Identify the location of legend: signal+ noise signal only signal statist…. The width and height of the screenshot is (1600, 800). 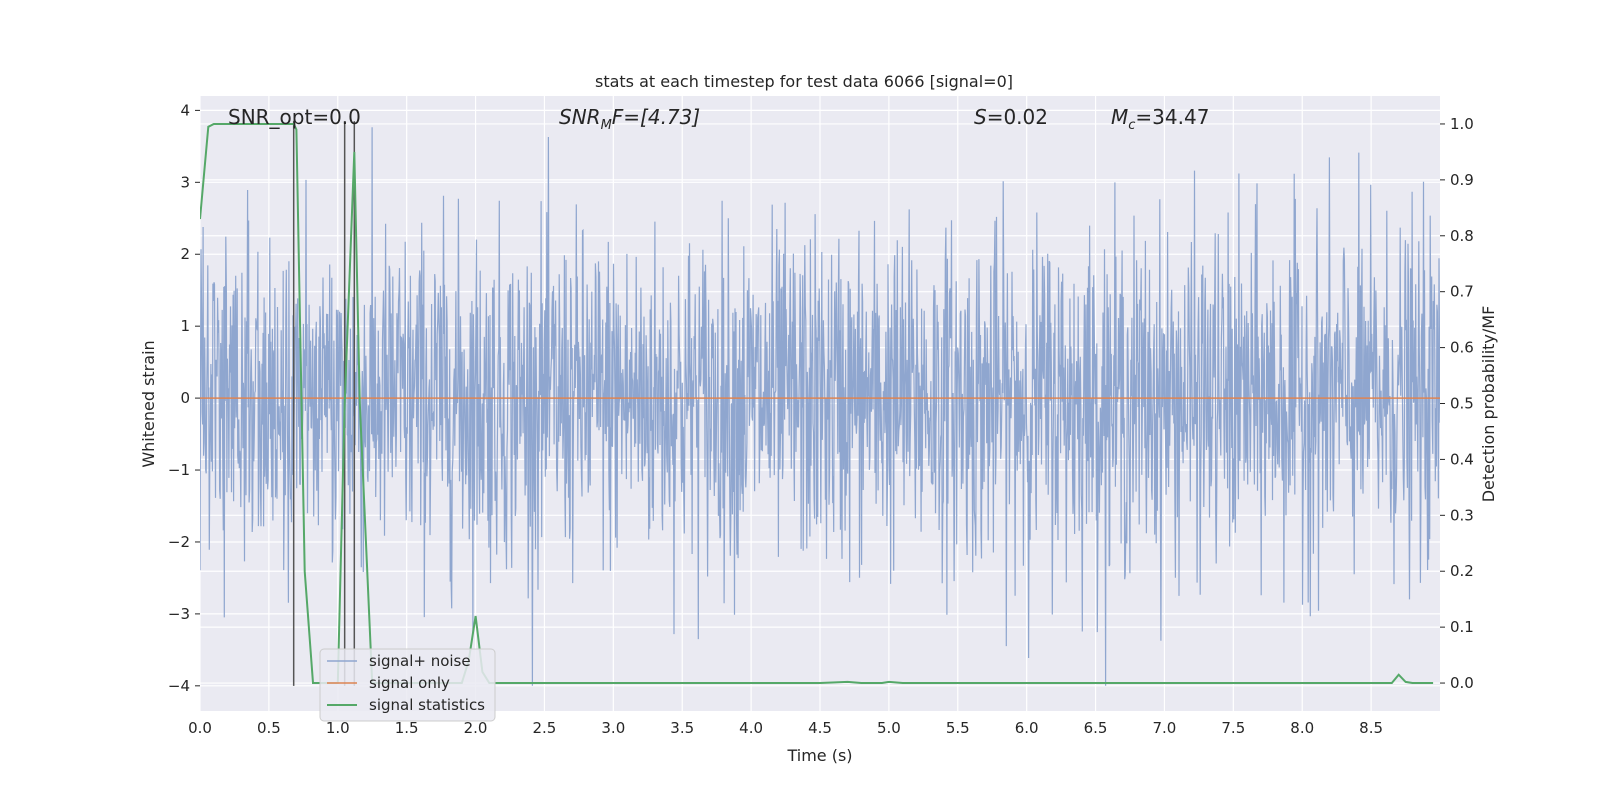
(407, 685).